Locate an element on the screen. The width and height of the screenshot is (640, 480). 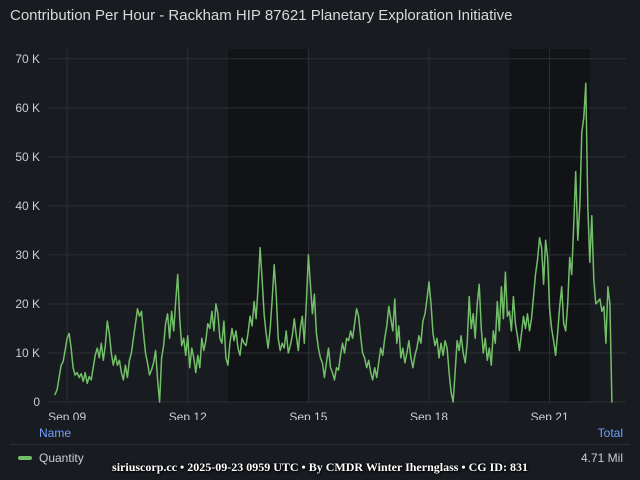
legend-row-quantity: Quantity 4.71 Mil is located at coordinates (320, 458).